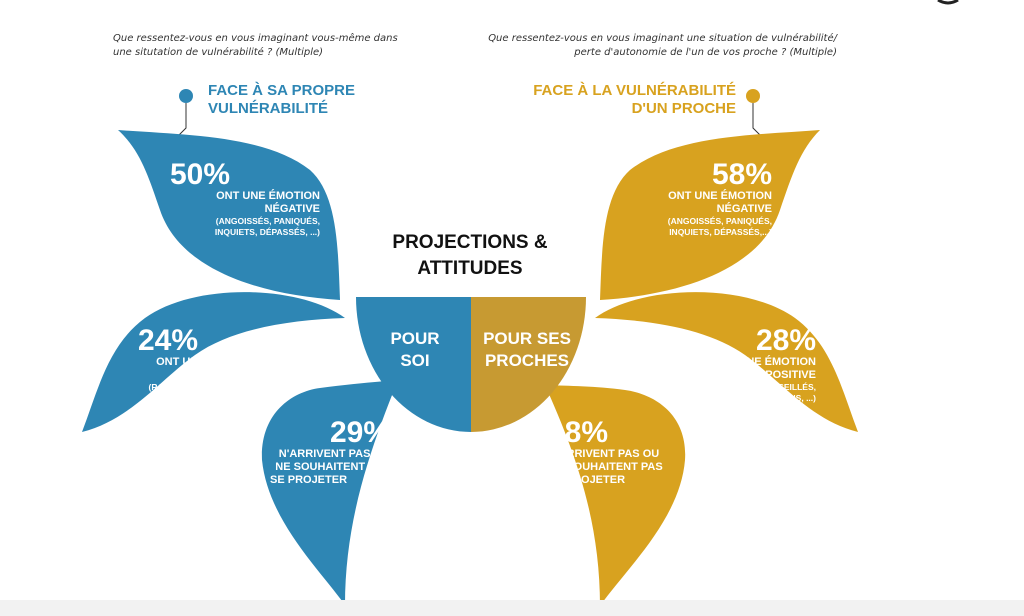 Image resolution: width=1024 pixels, height=616 pixels. What do you see at coordinates (267, 221) in the screenshot?
I see `left-petal-top-sub1: (ANGOISSÉS, PANIQUÉS,` at bounding box center [267, 221].